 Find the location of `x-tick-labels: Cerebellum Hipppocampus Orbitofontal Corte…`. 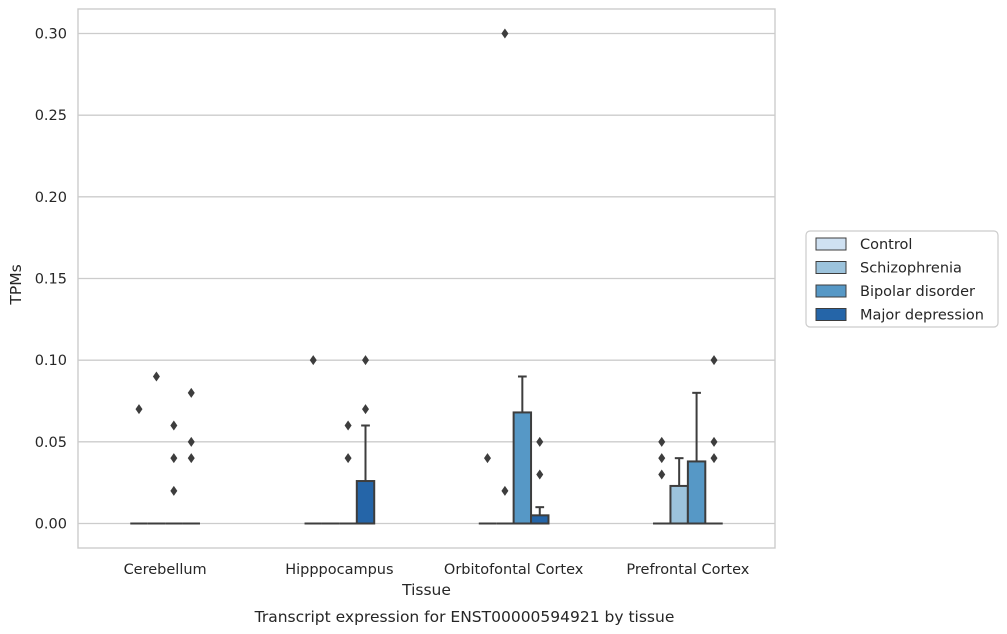

x-tick-labels: Cerebellum Hipppocampus Orbitofontal Corte… is located at coordinates (437, 570).